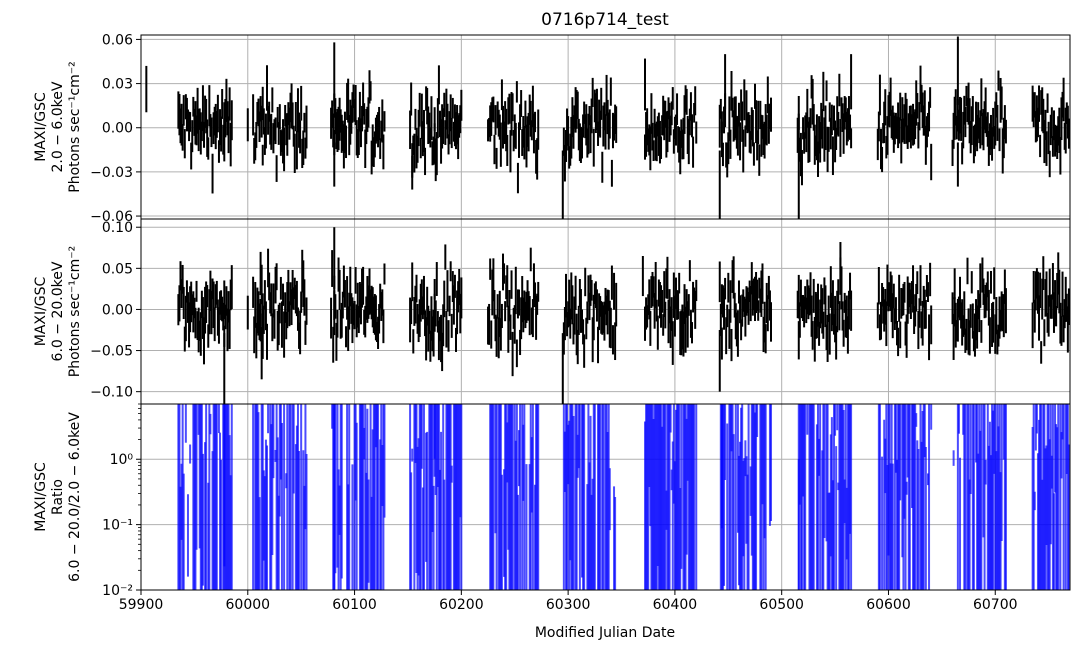 The width and height of the screenshot is (1085, 658). I want to click on y-tick-label: 0.05, so click(117, 269).